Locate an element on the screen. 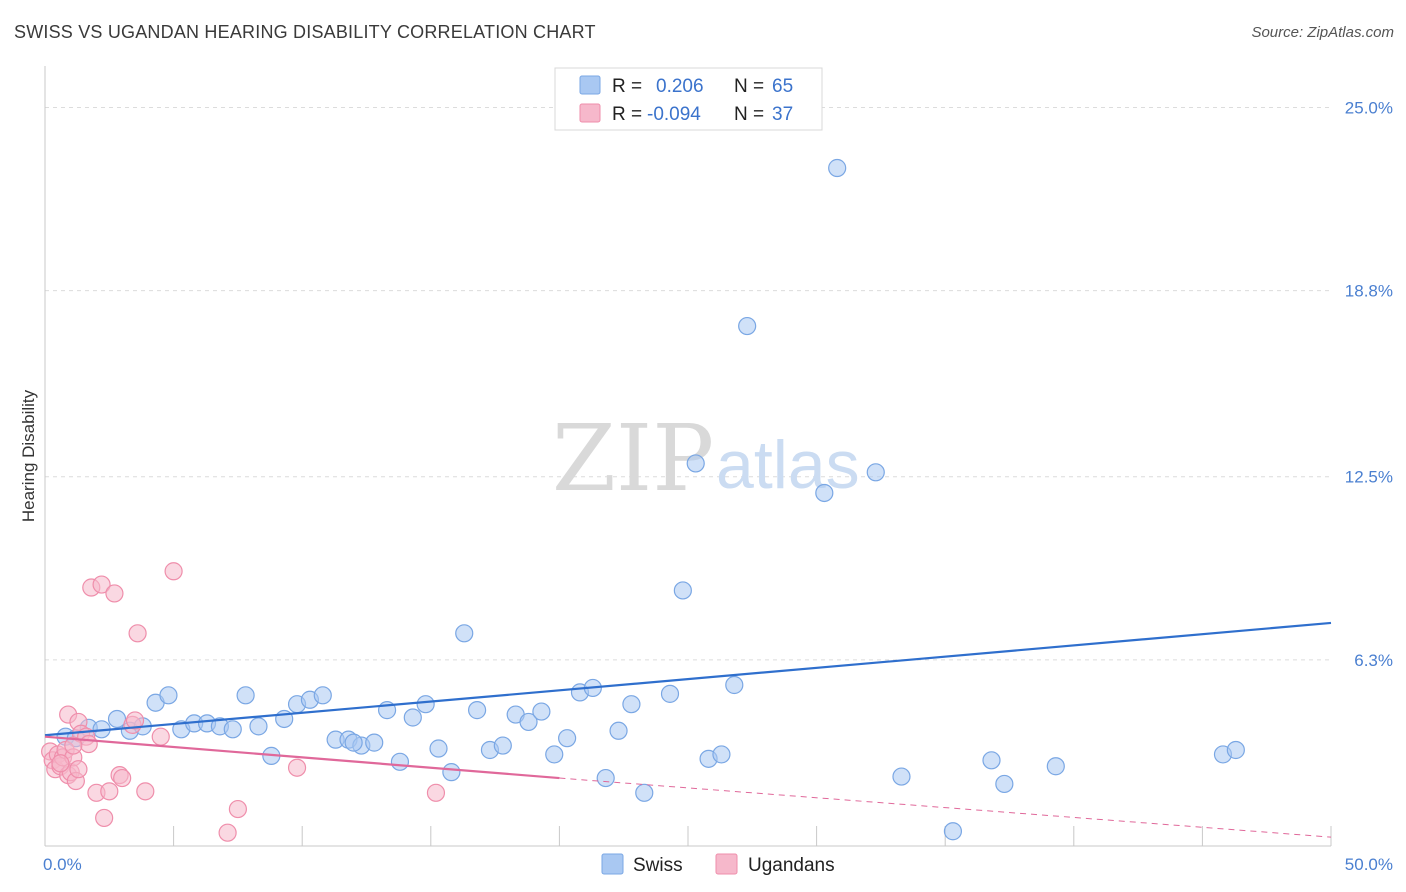 This screenshot has height=892, width=1406. swiss-r-label: R = is located at coordinates (627, 86).